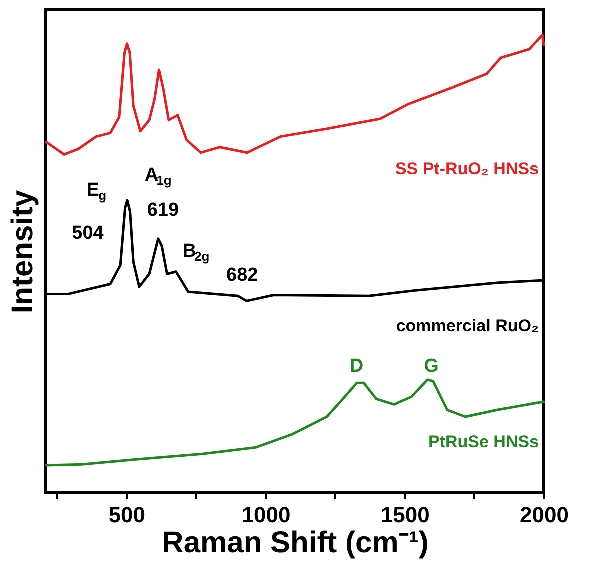  I want to click on annotation: G, so click(431, 366).